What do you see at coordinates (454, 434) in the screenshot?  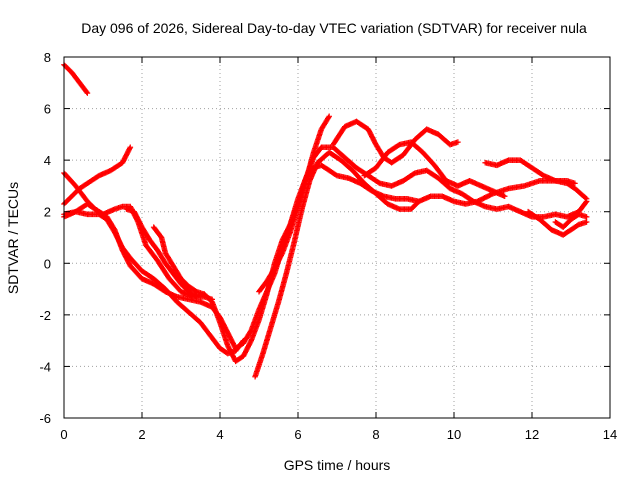 I see `x-tick-label: 10` at bounding box center [454, 434].